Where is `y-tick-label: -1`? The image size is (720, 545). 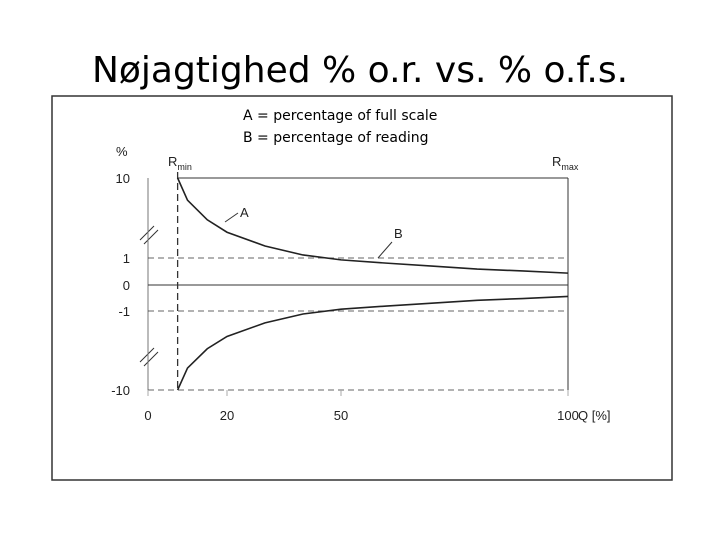 y-tick-label: -1 is located at coordinates (124, 311).